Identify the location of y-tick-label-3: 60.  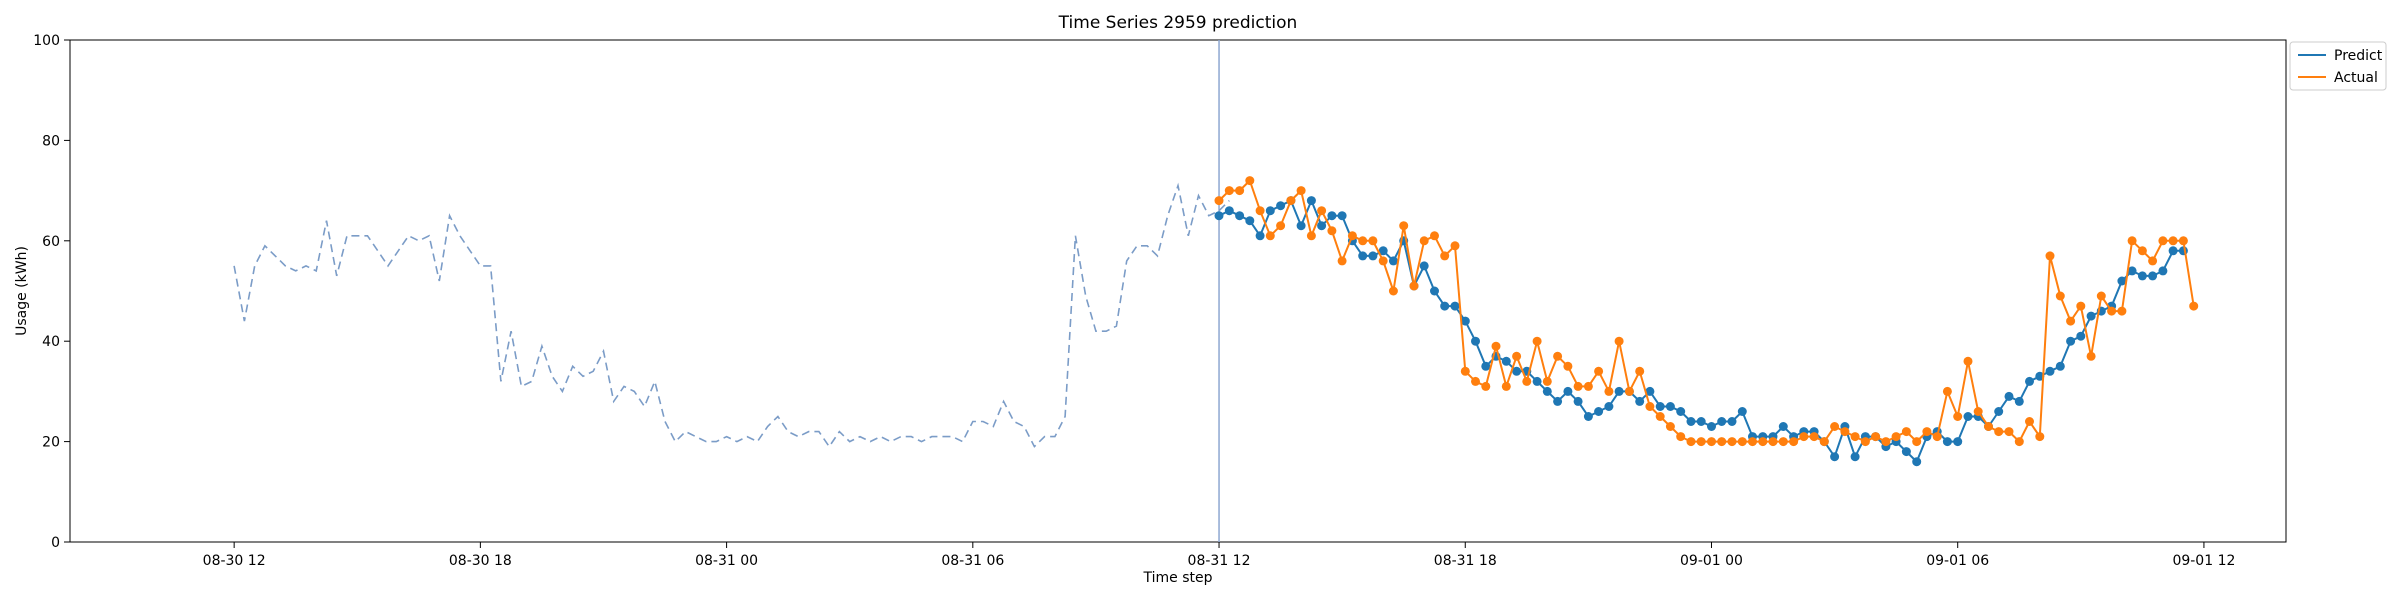
(51, 242).